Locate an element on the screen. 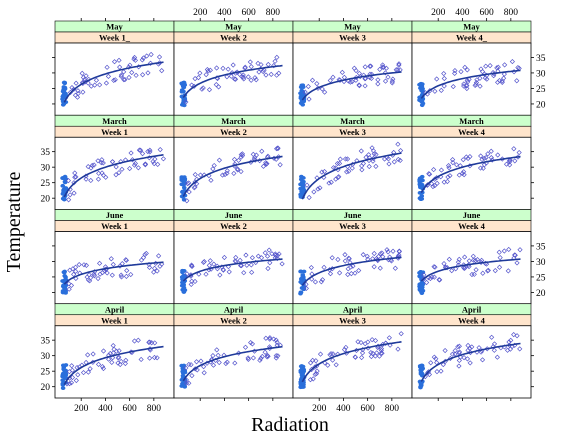  month-strip-label: March is located at coordinates (471, 121).